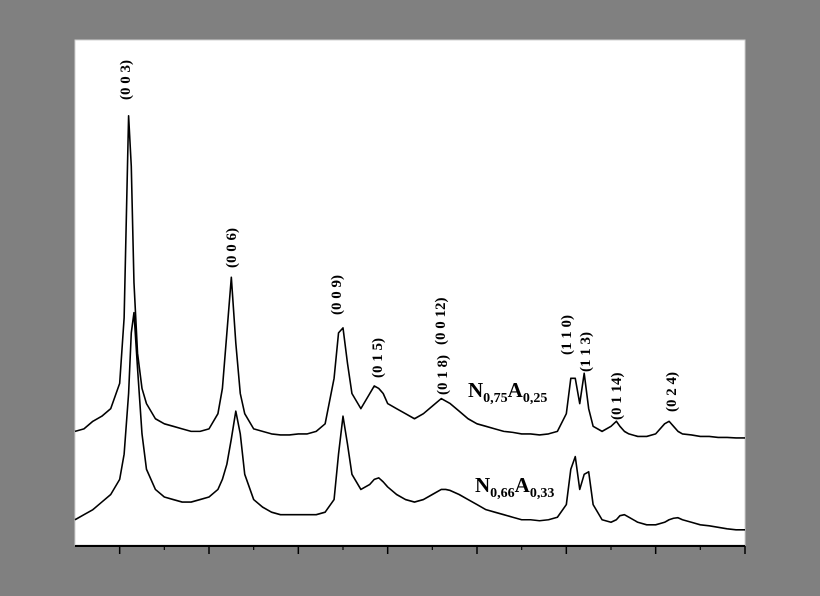 The width and height of the screenshot is (820, 596). I want to click on peak-label: (1 1 0), so click(567, 335).